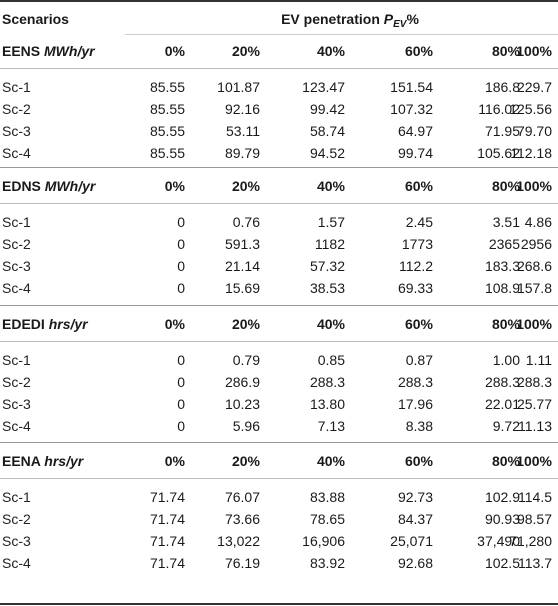 Image resolution: width=558 pixels, height=606 pixels. I want to click on scenarios-header: Scenarios, so click(35, 19).